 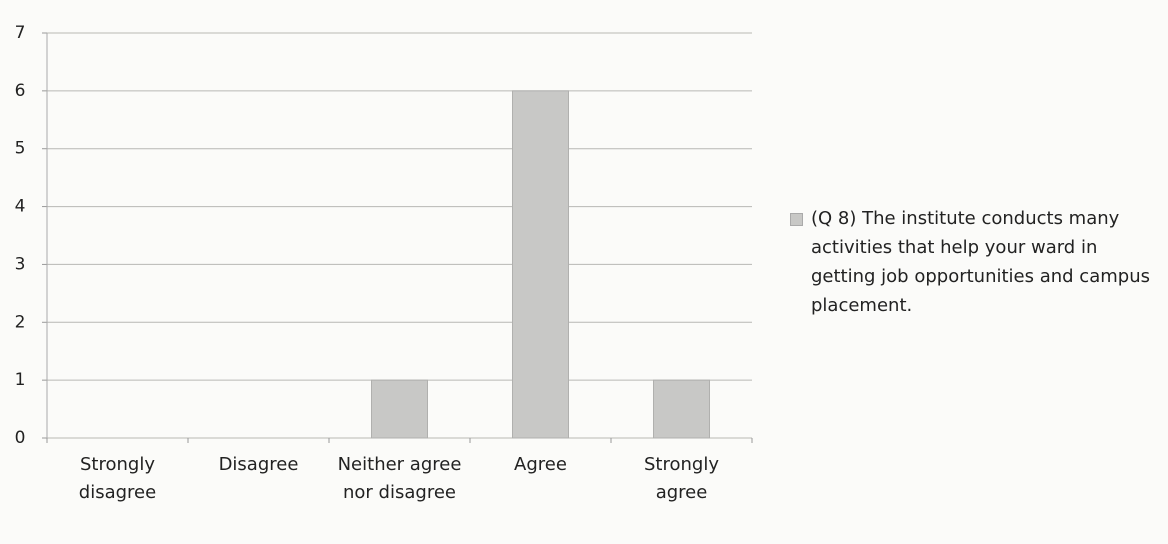 What do you see at coordinates (20, 264) in the screenshot?
I see `y-tick-label: 3` at bounding box center [20, 264].